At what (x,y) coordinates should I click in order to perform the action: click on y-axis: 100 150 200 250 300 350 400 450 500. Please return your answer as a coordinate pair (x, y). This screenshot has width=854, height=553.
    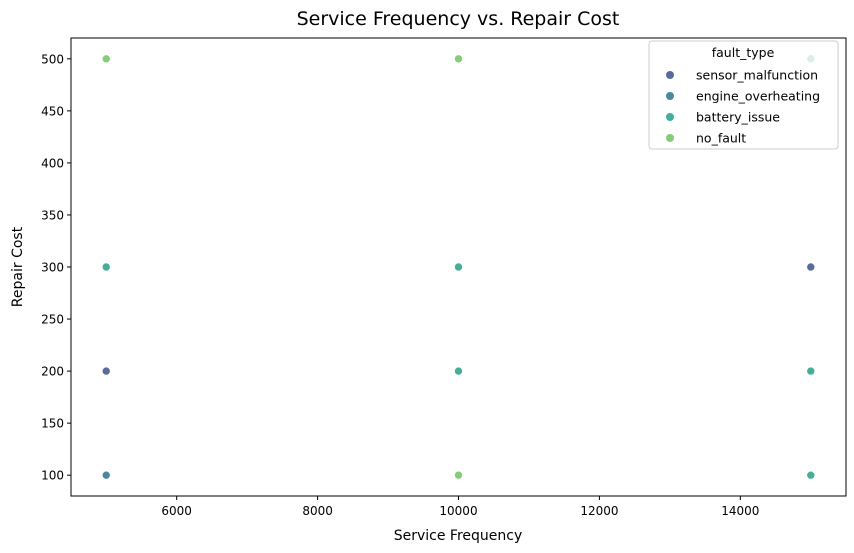
    Looking at the image, I should click on (56, 267).